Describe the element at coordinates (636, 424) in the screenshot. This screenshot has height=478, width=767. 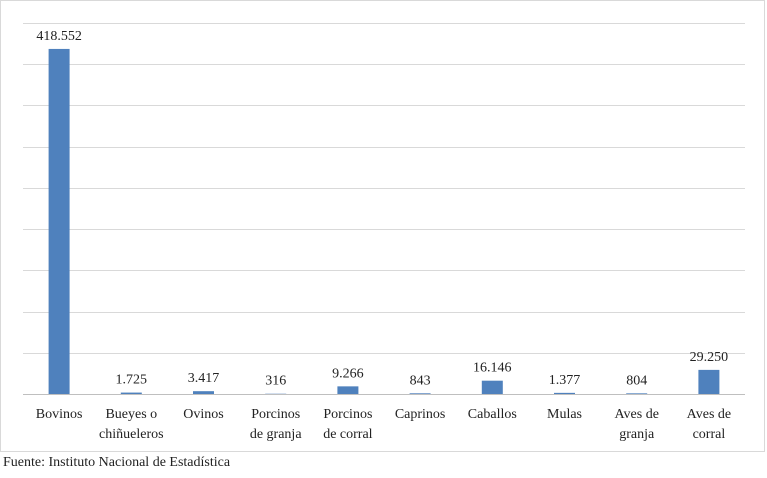
I see `x-tick-label: Aves de granja` at that location.